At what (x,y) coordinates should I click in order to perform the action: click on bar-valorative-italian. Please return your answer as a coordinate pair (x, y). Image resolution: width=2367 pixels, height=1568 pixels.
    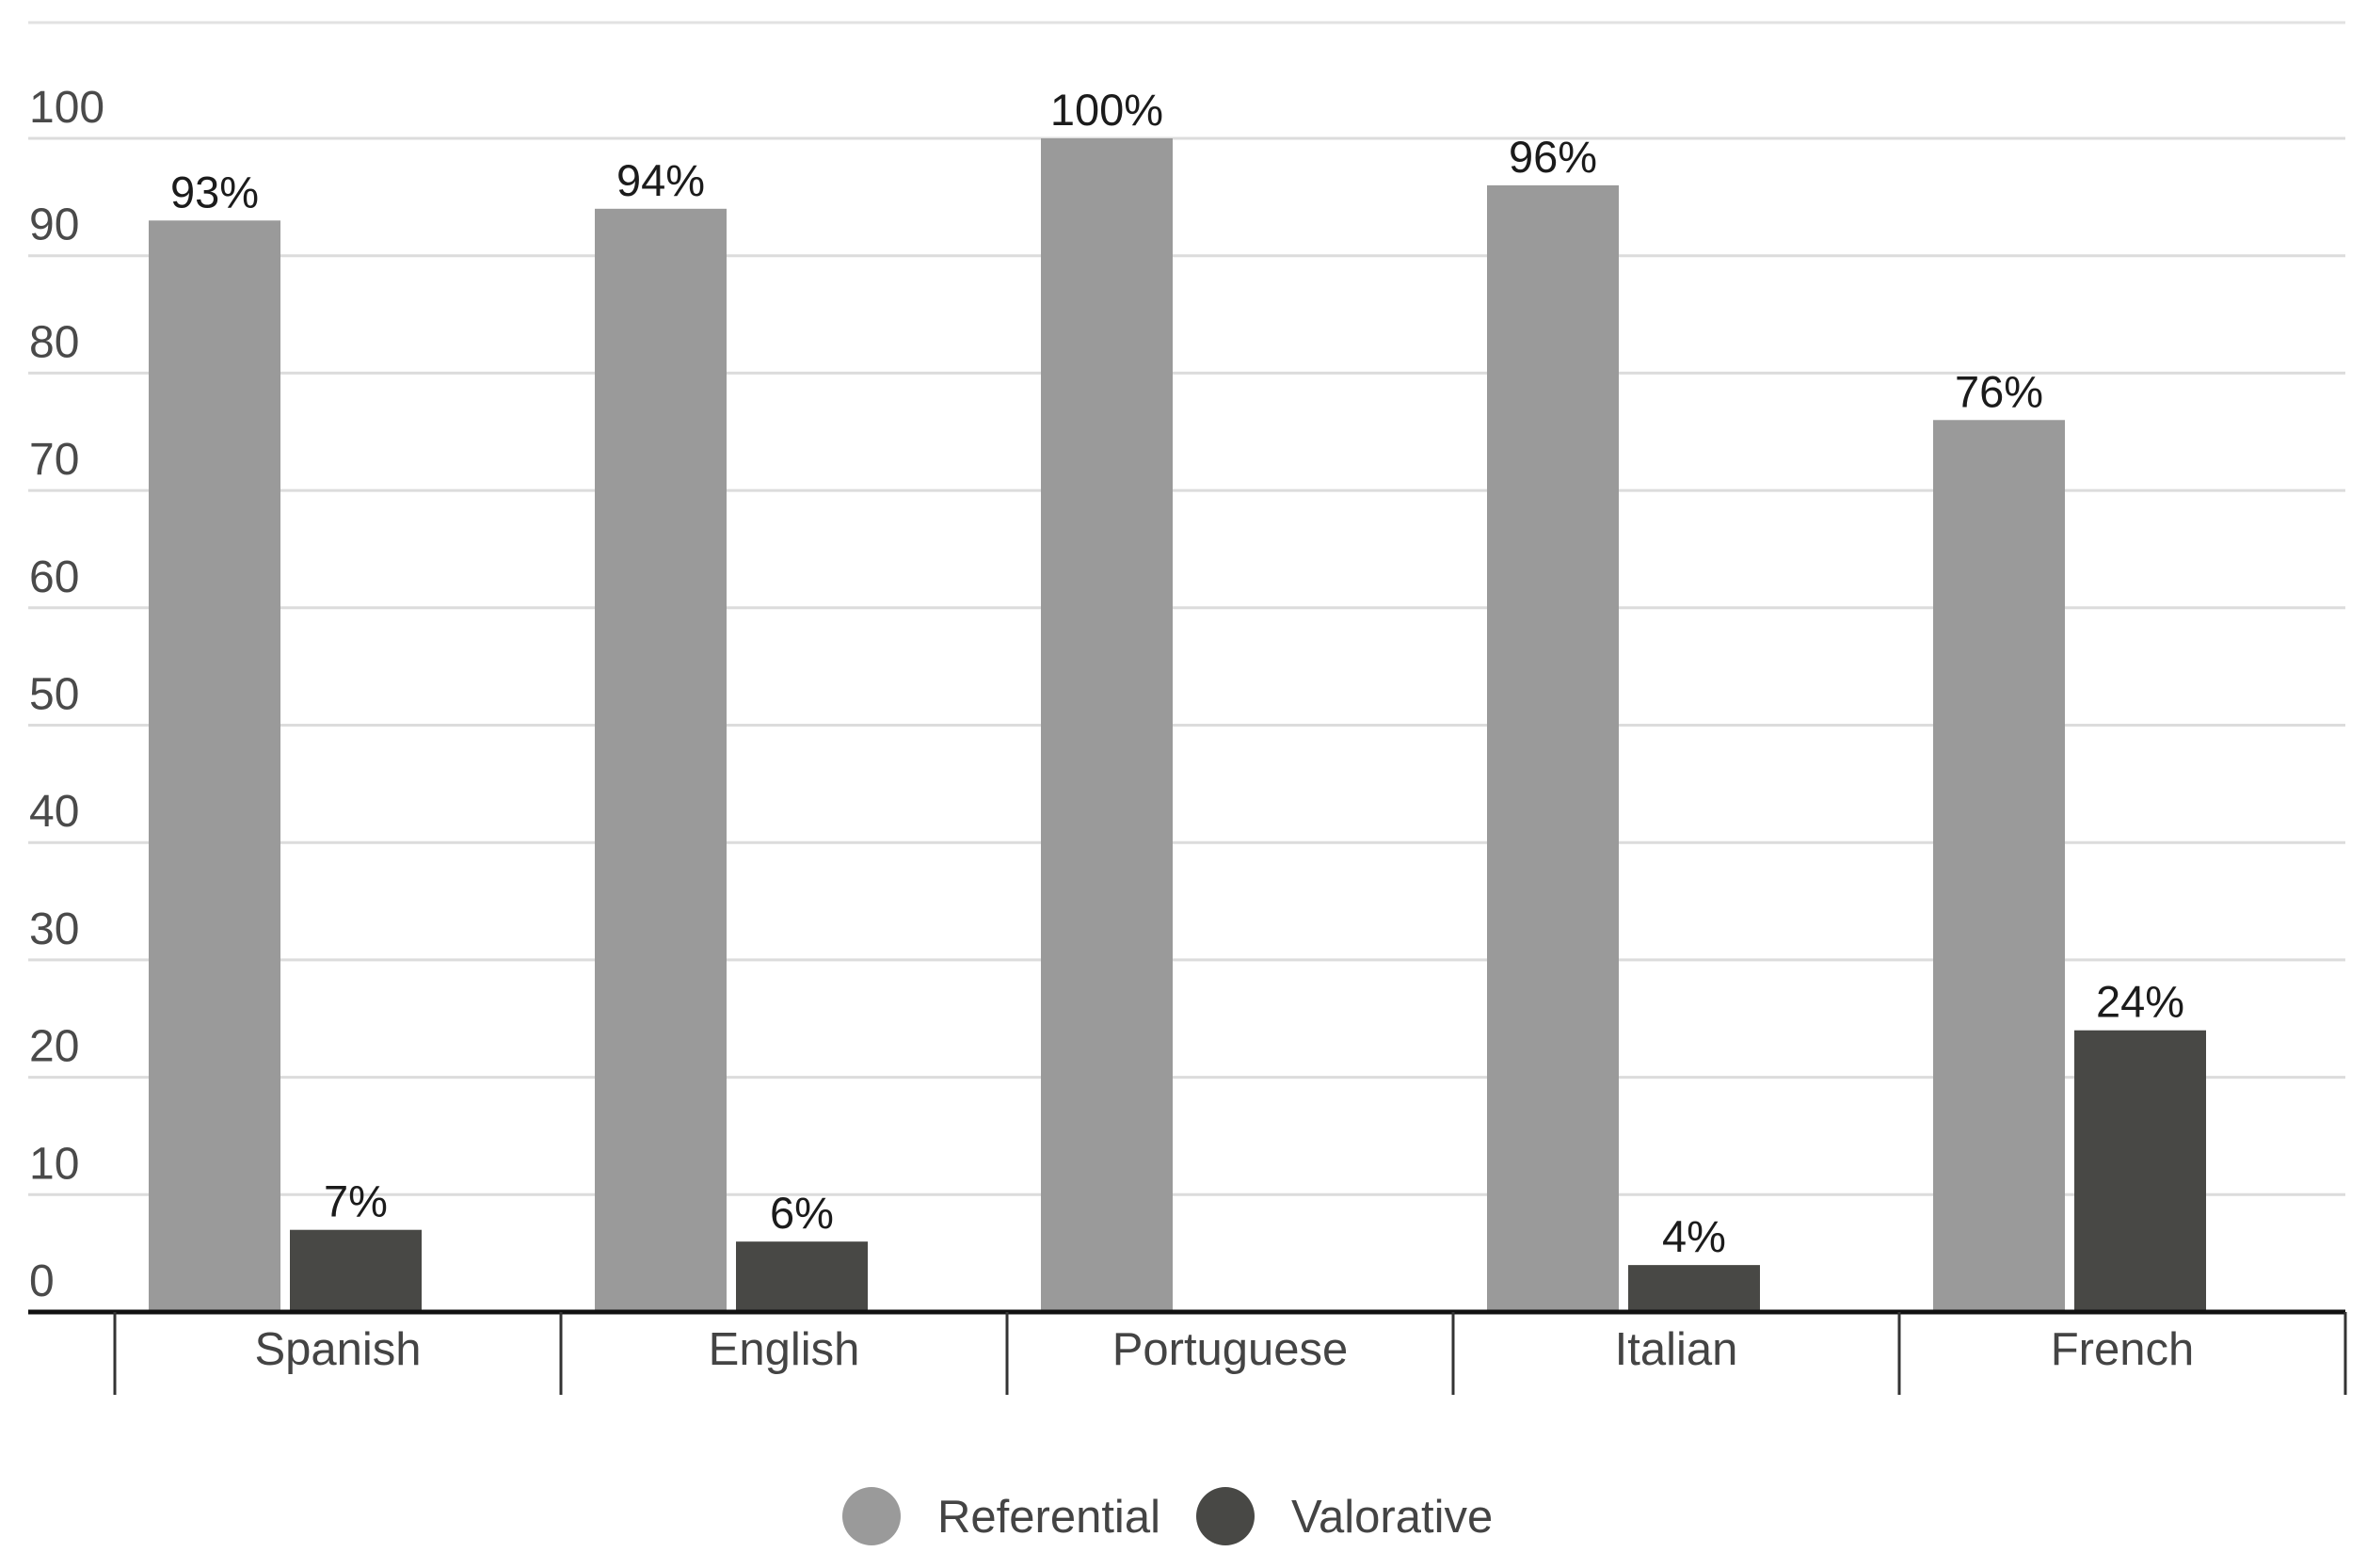
    Looking at the image, I should click on (1694, 1288).